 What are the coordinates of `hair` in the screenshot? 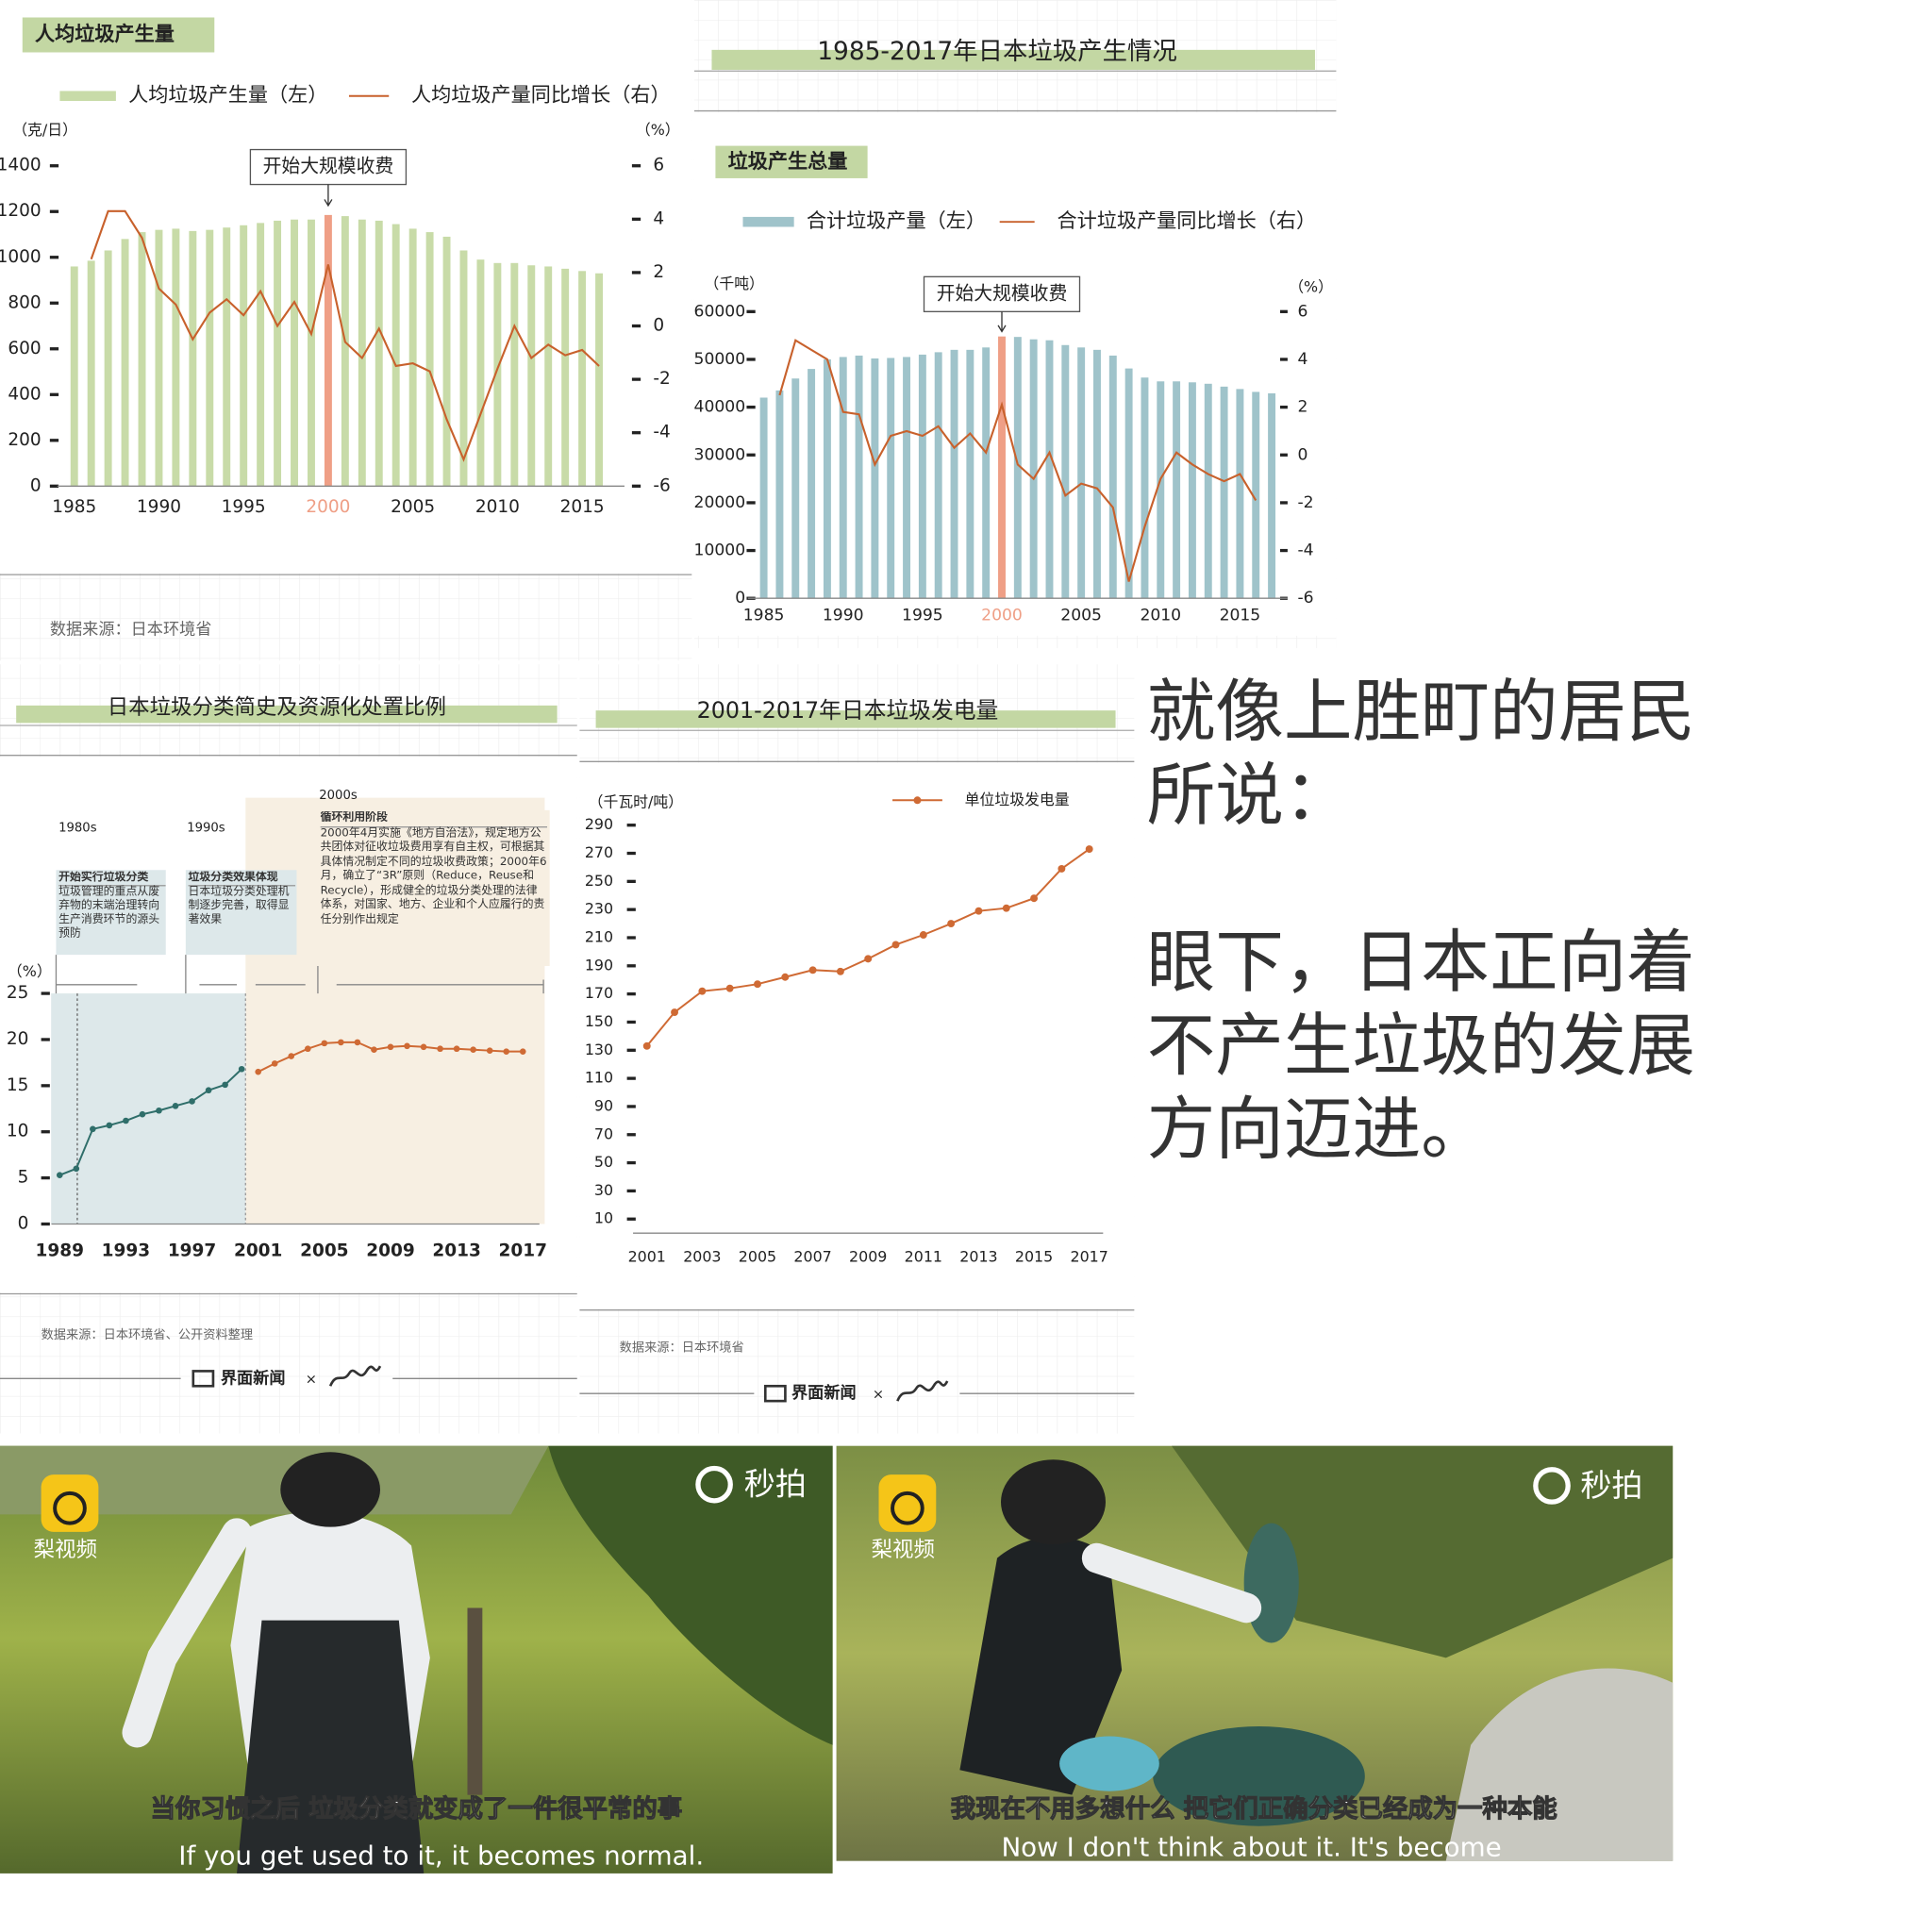 It's located at (330, 1490).